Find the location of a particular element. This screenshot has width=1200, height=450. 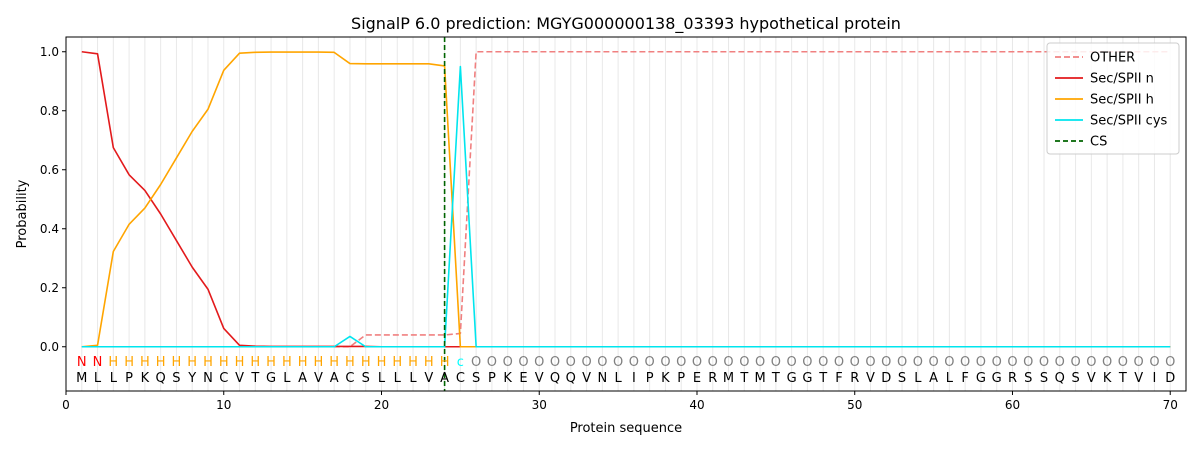

legend-label-1: Sec/SPII n is located at coordinates (1122, 79).